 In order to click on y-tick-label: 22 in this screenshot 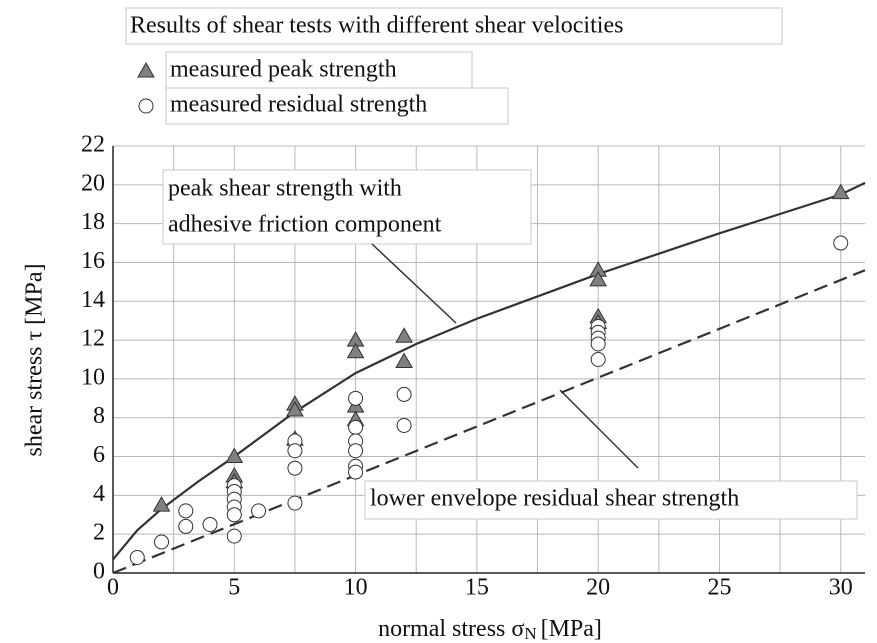, I will do `click(93, 145)`.